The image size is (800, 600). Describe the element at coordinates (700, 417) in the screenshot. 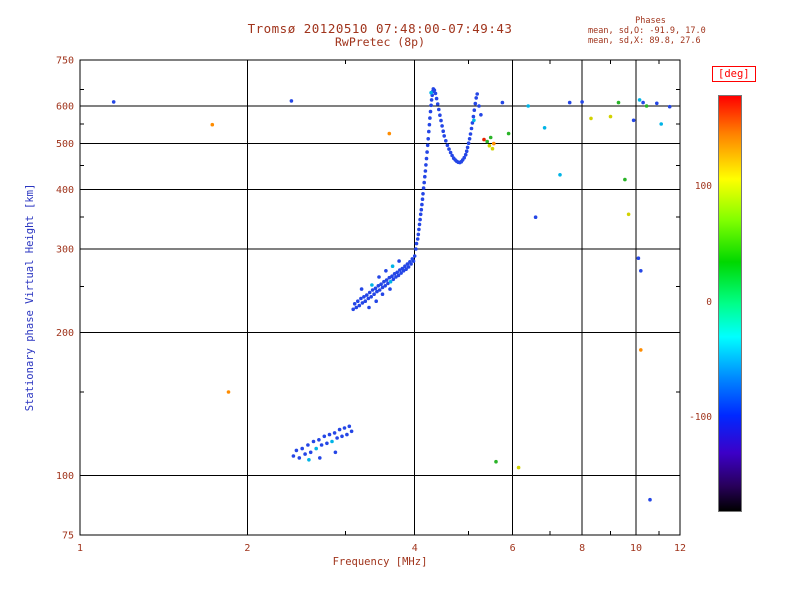

I see `colorbar-tick--100: -100` at that location.